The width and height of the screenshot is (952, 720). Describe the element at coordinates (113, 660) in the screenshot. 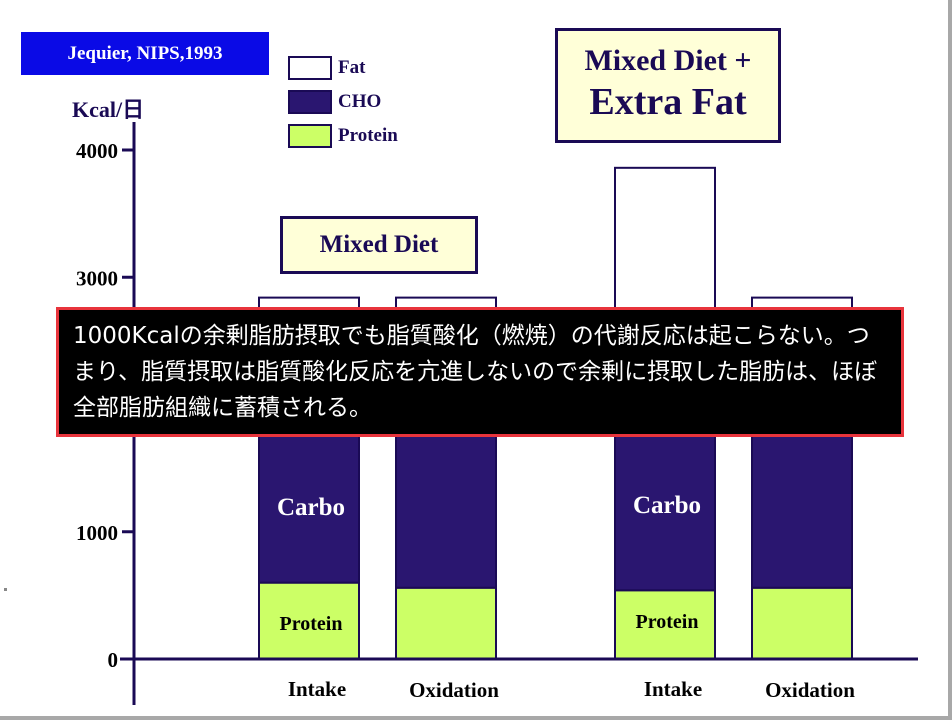

I see `y-tick-label-0: 0` at that location.